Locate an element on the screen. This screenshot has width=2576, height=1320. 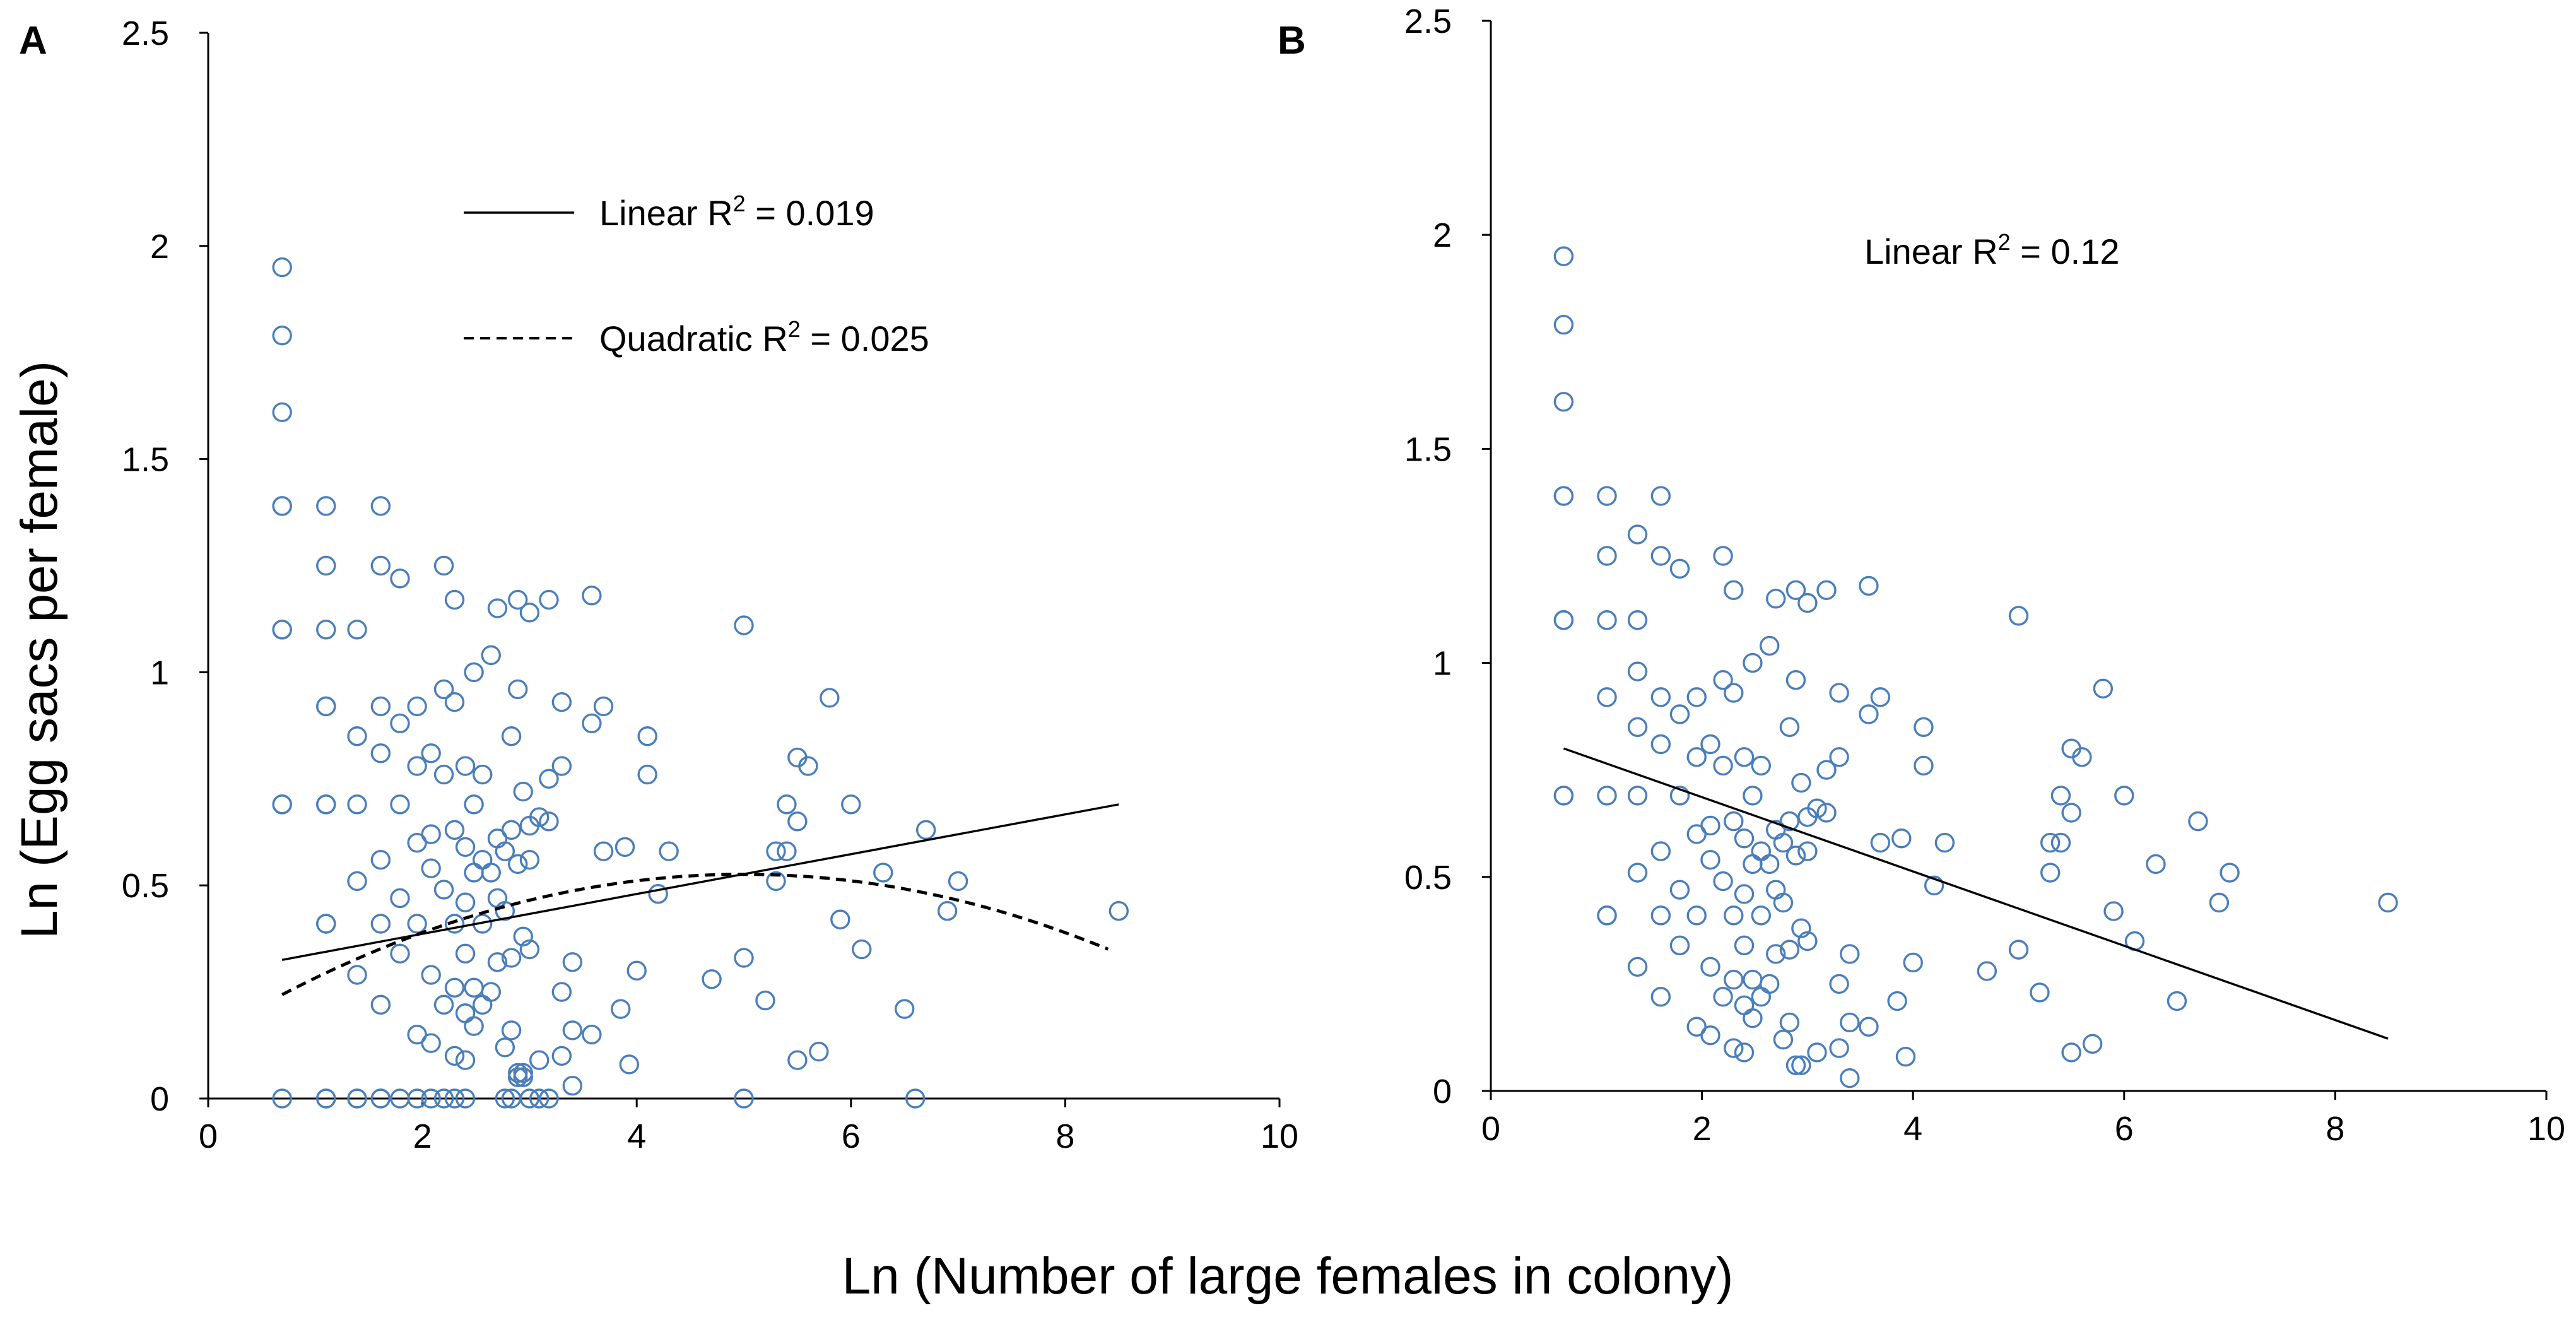
panel-a-x-tick-label: 4 is located at coordinates (636, 1136).